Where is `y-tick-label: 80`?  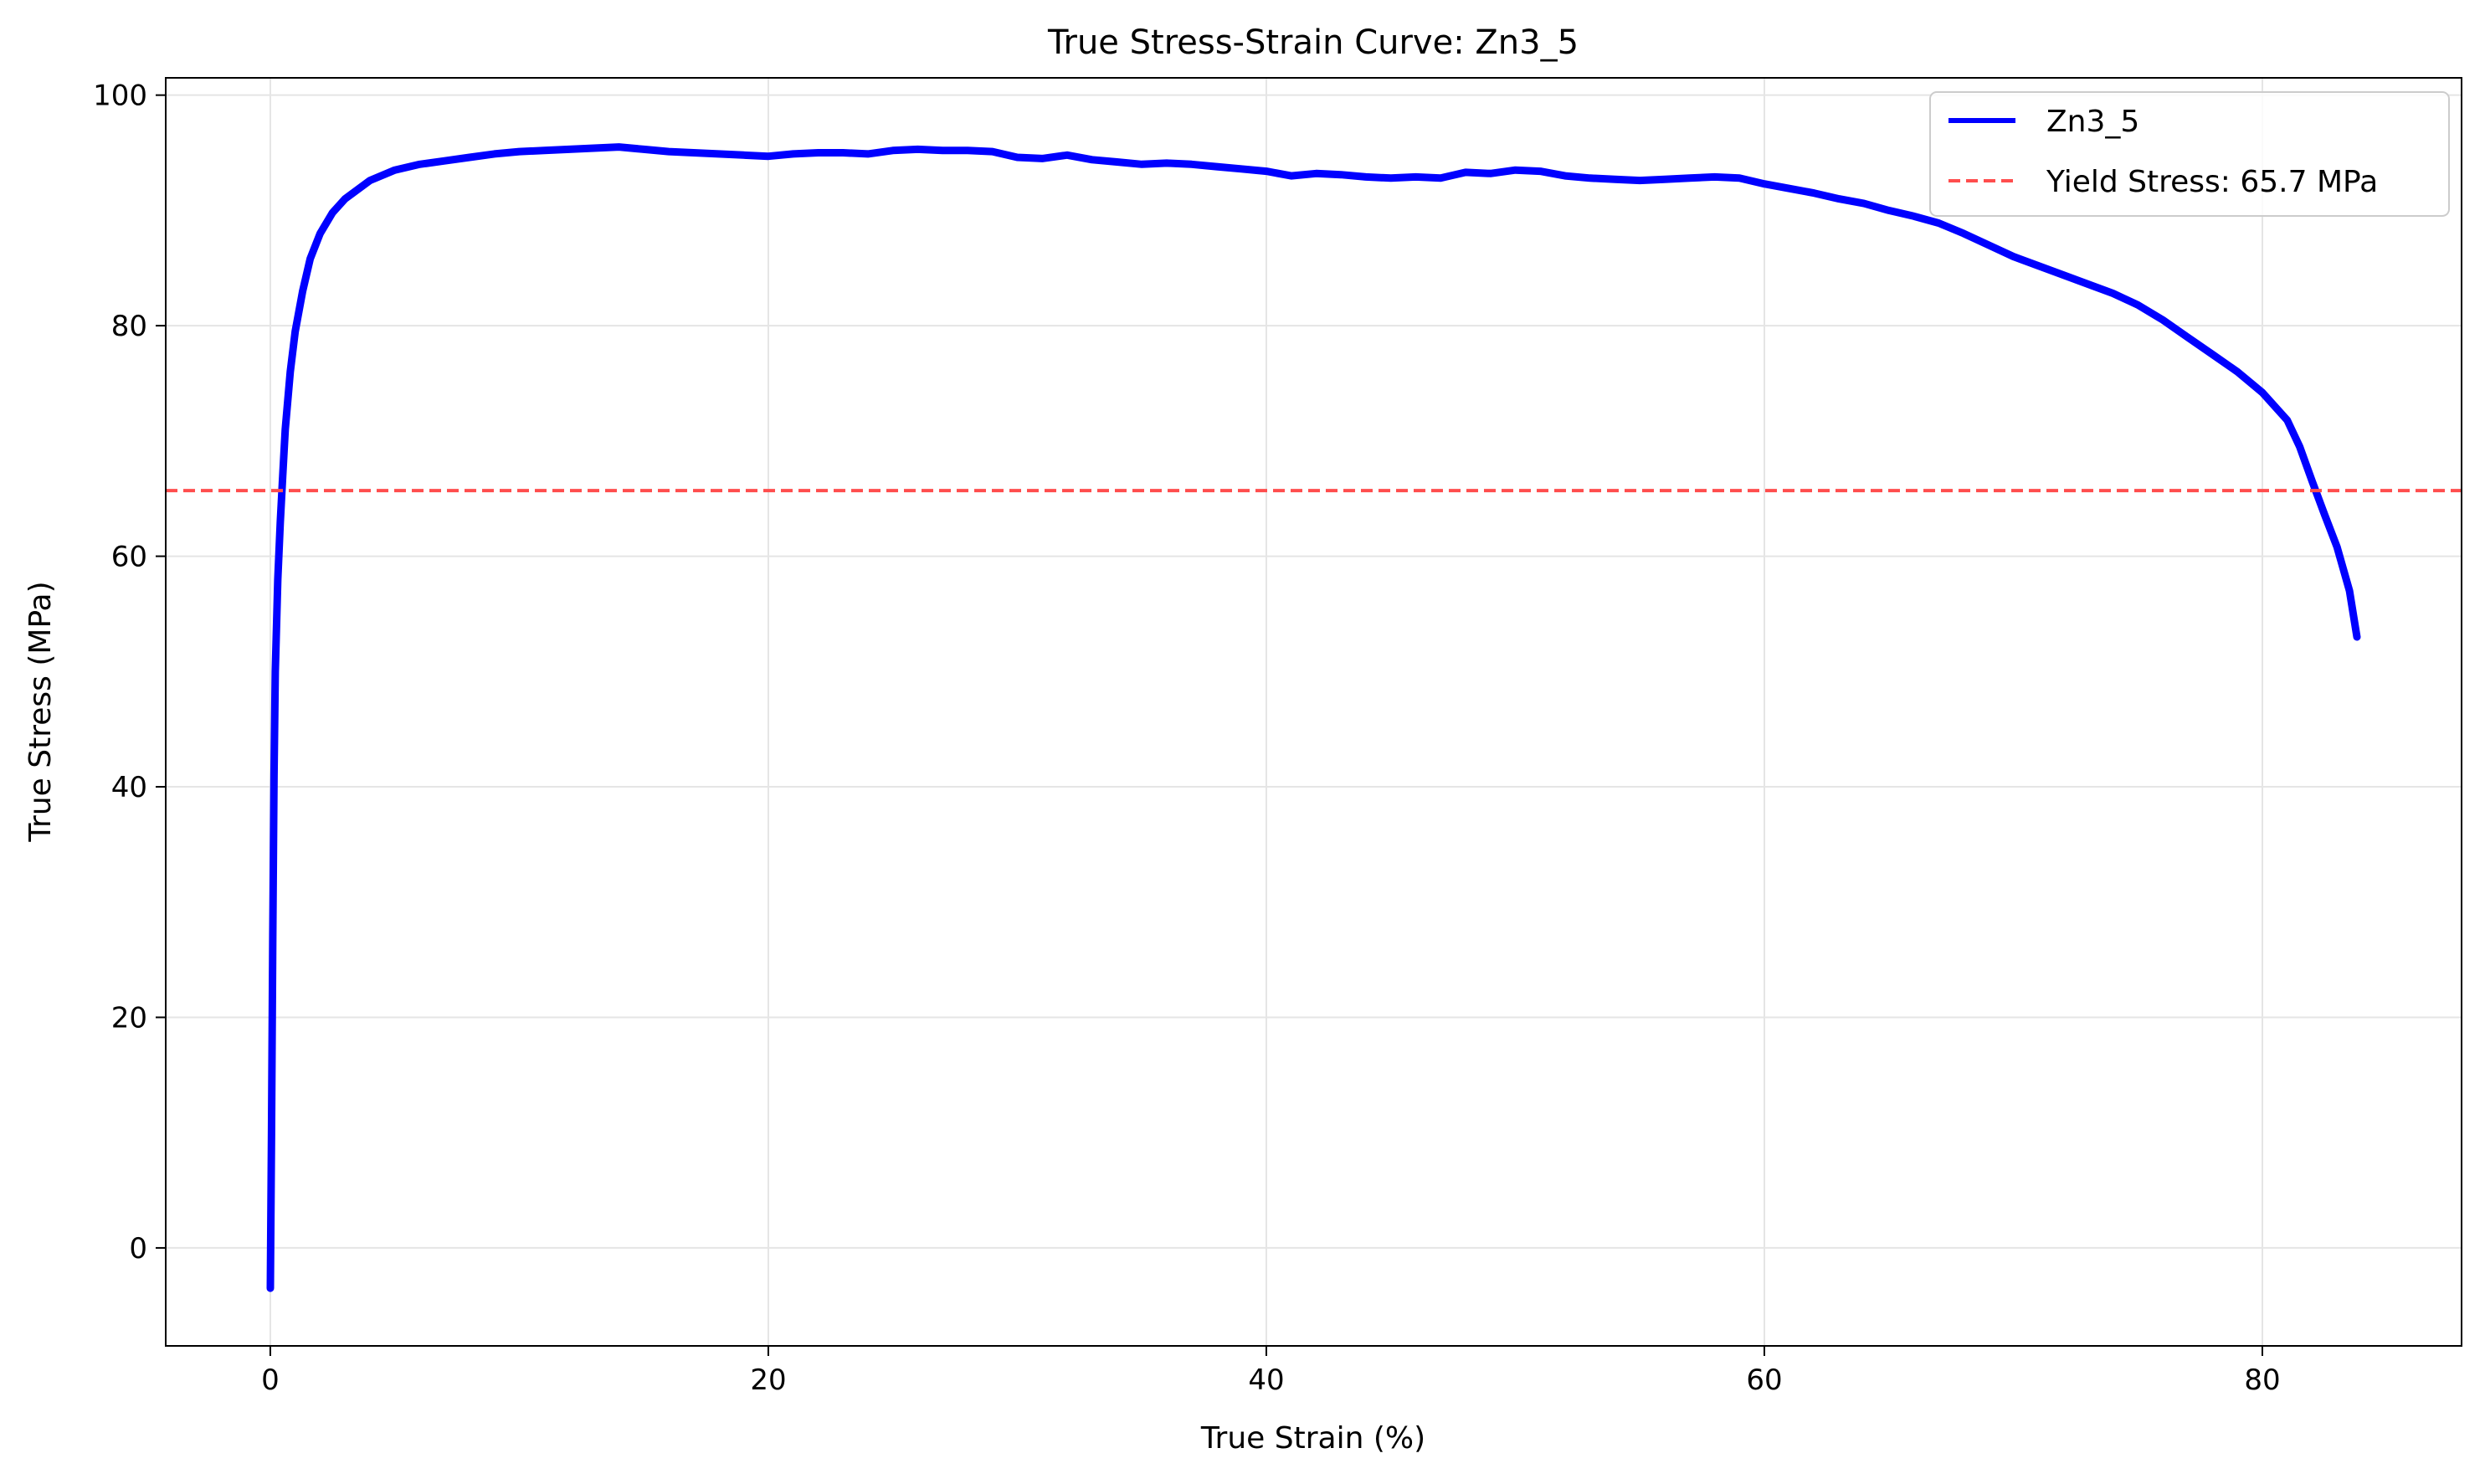 y-tick-label: 80 is located at coordinates (129, 327).